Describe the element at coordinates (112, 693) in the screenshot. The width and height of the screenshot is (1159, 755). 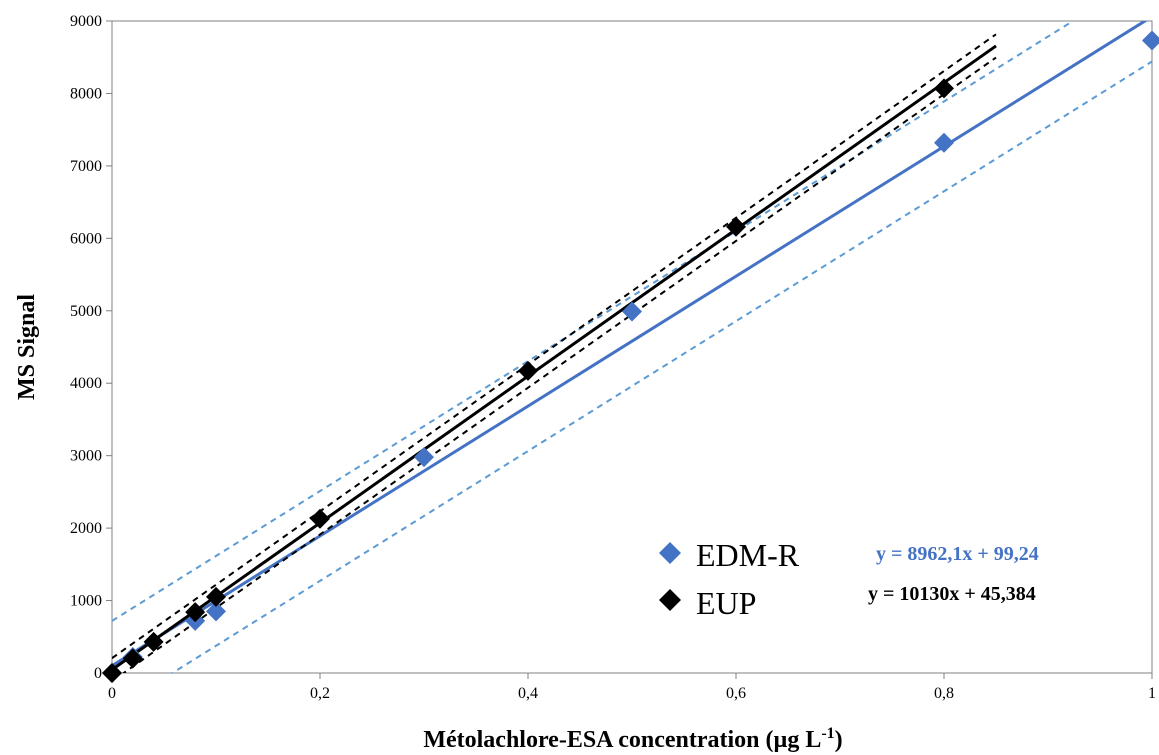
I see `x-tick-label: 0` at that location.